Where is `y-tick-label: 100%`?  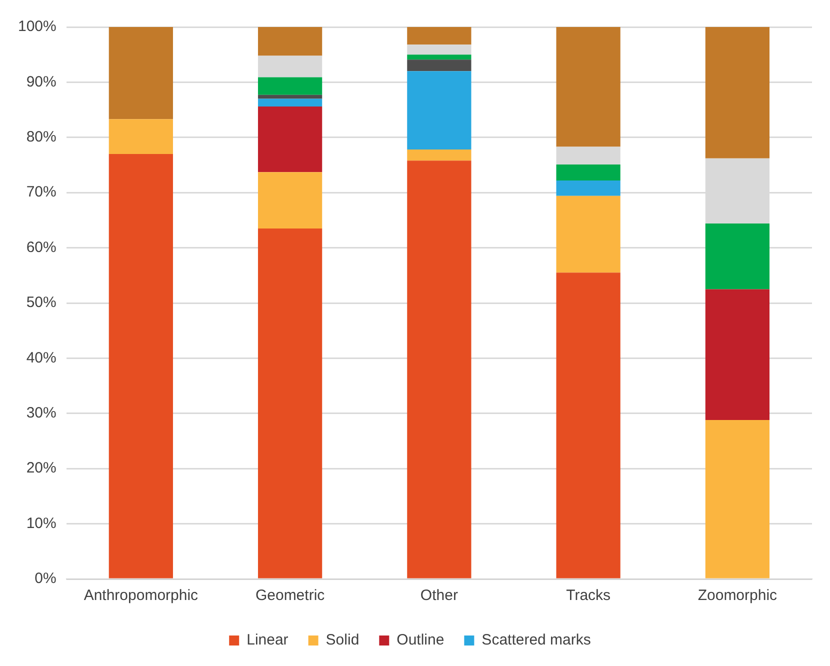 y-tick-label: 100% is located at coordinates (37, 27).